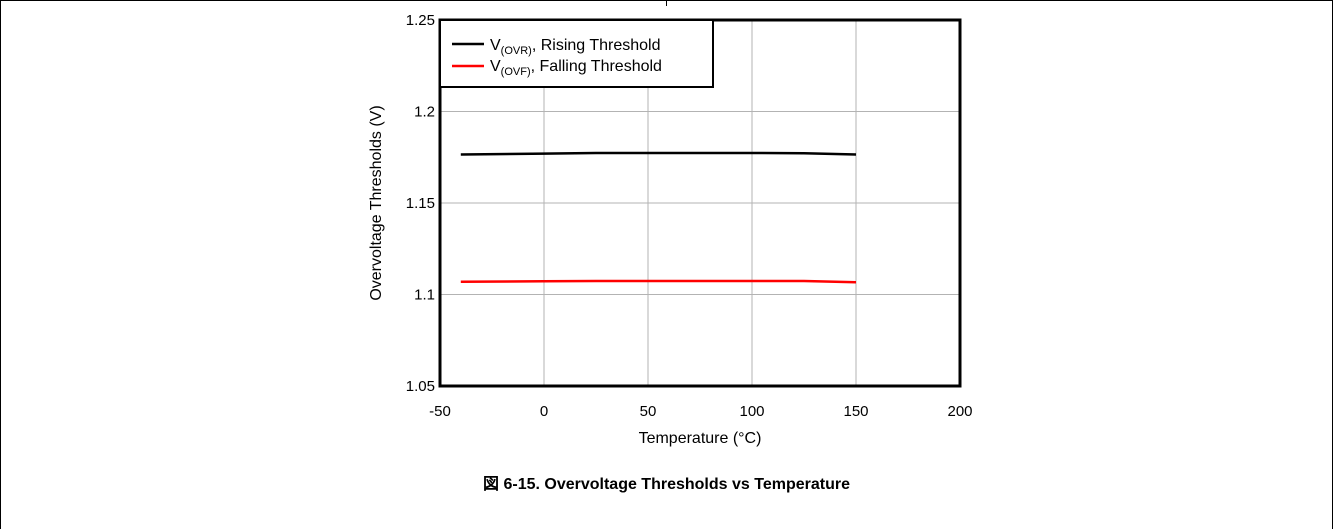 This screenshot has width=1333, height=529. I want to click on series-line-ovf-falling, so click(658, 281).